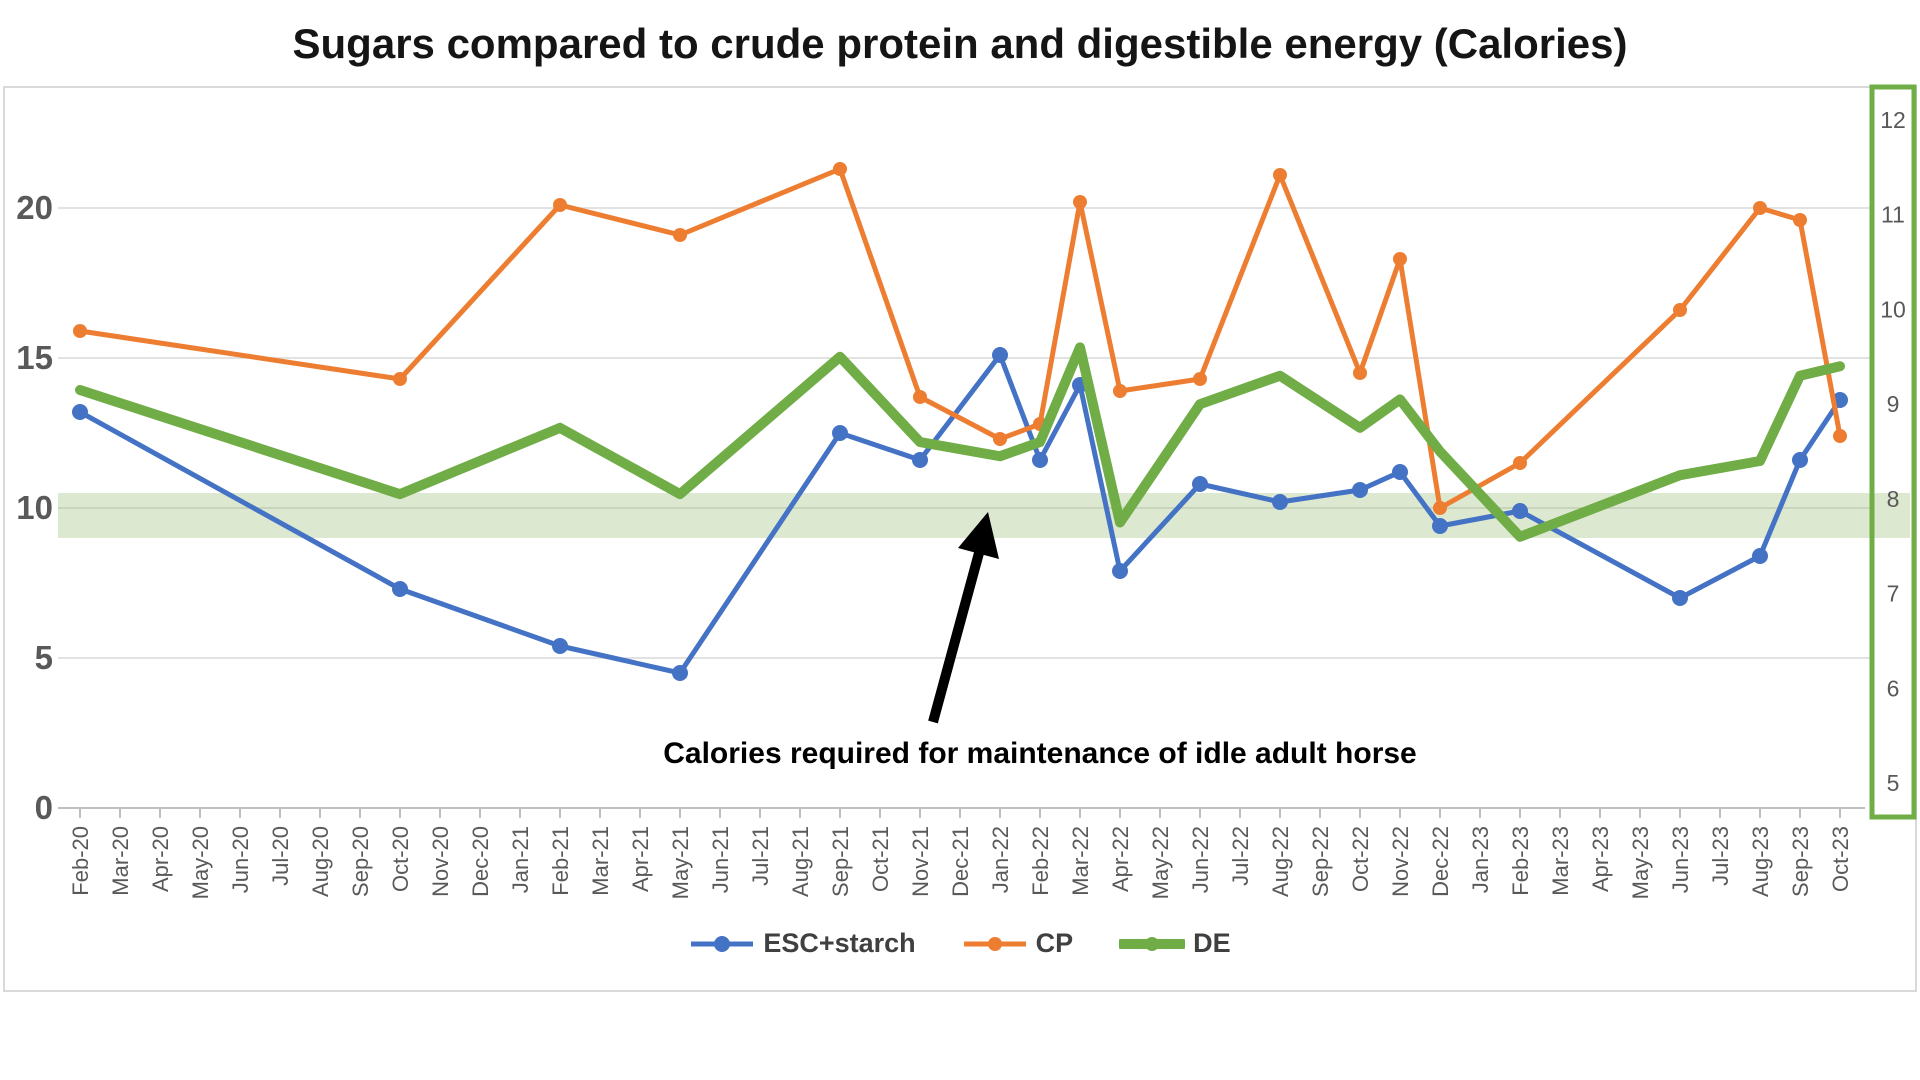  What do you see at coordinates (1160, 862) in the screenshot?
I see `x-axis-month-label: May-22` at bounding box center [1160, 862].